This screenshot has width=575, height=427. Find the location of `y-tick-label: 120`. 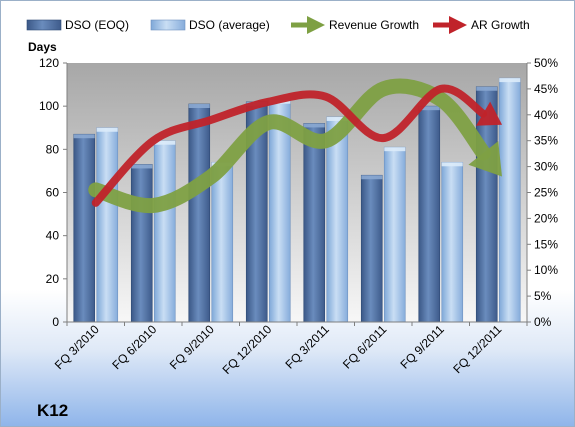

y-tick-label: 120 is located at coordinates (49, 63).